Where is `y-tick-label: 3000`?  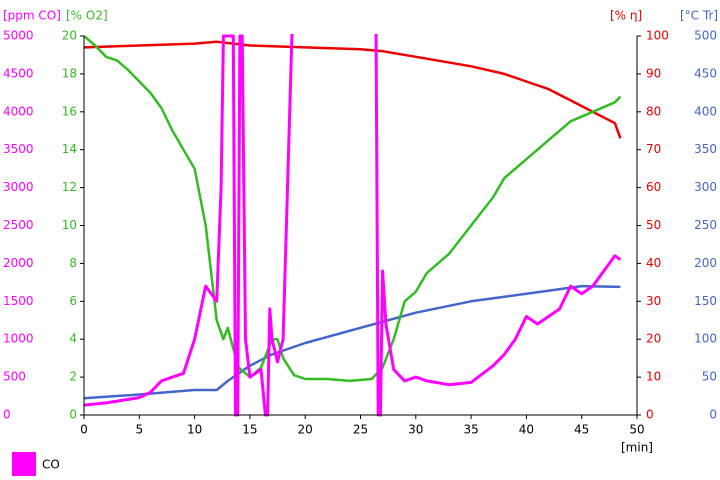
y-tick-label: 3000 is located at coordinates (18, 187).